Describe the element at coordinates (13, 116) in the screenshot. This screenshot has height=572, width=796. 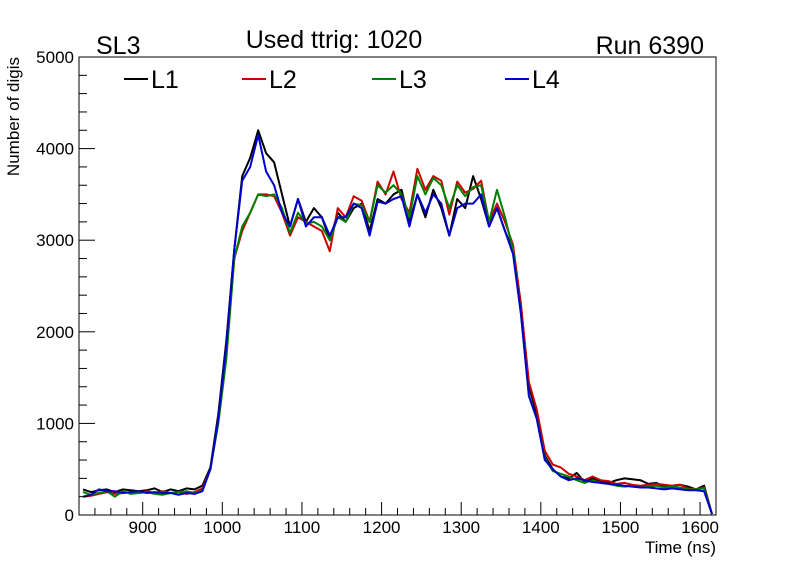
I see `y-axis-label: Number of digis` at that location.